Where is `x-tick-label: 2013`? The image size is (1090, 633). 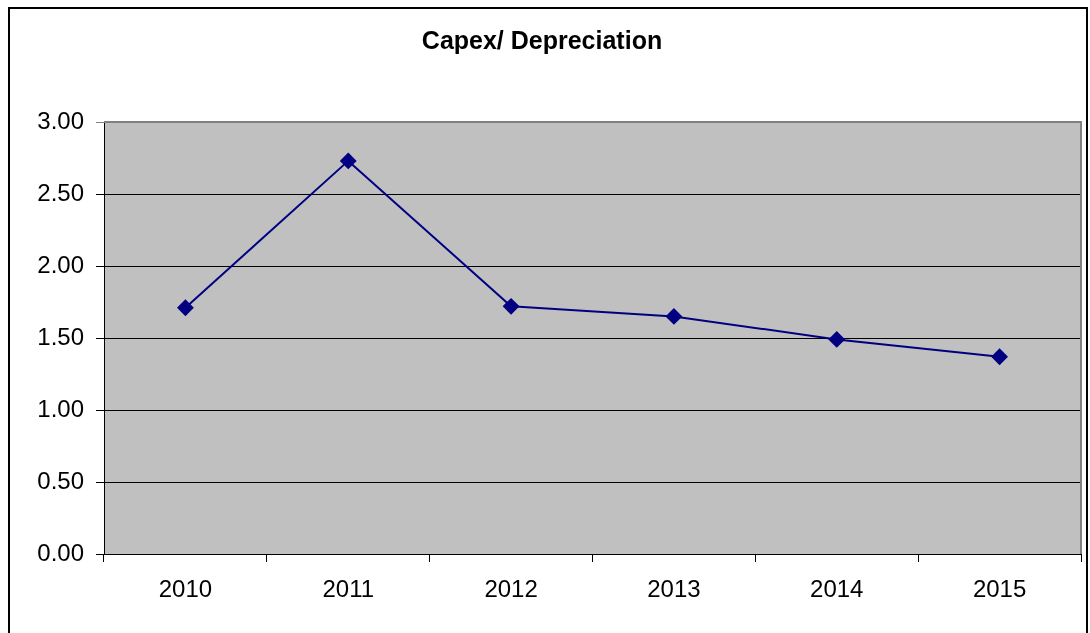
x-tick-label: 2013 is located at coordinates (674, 589).